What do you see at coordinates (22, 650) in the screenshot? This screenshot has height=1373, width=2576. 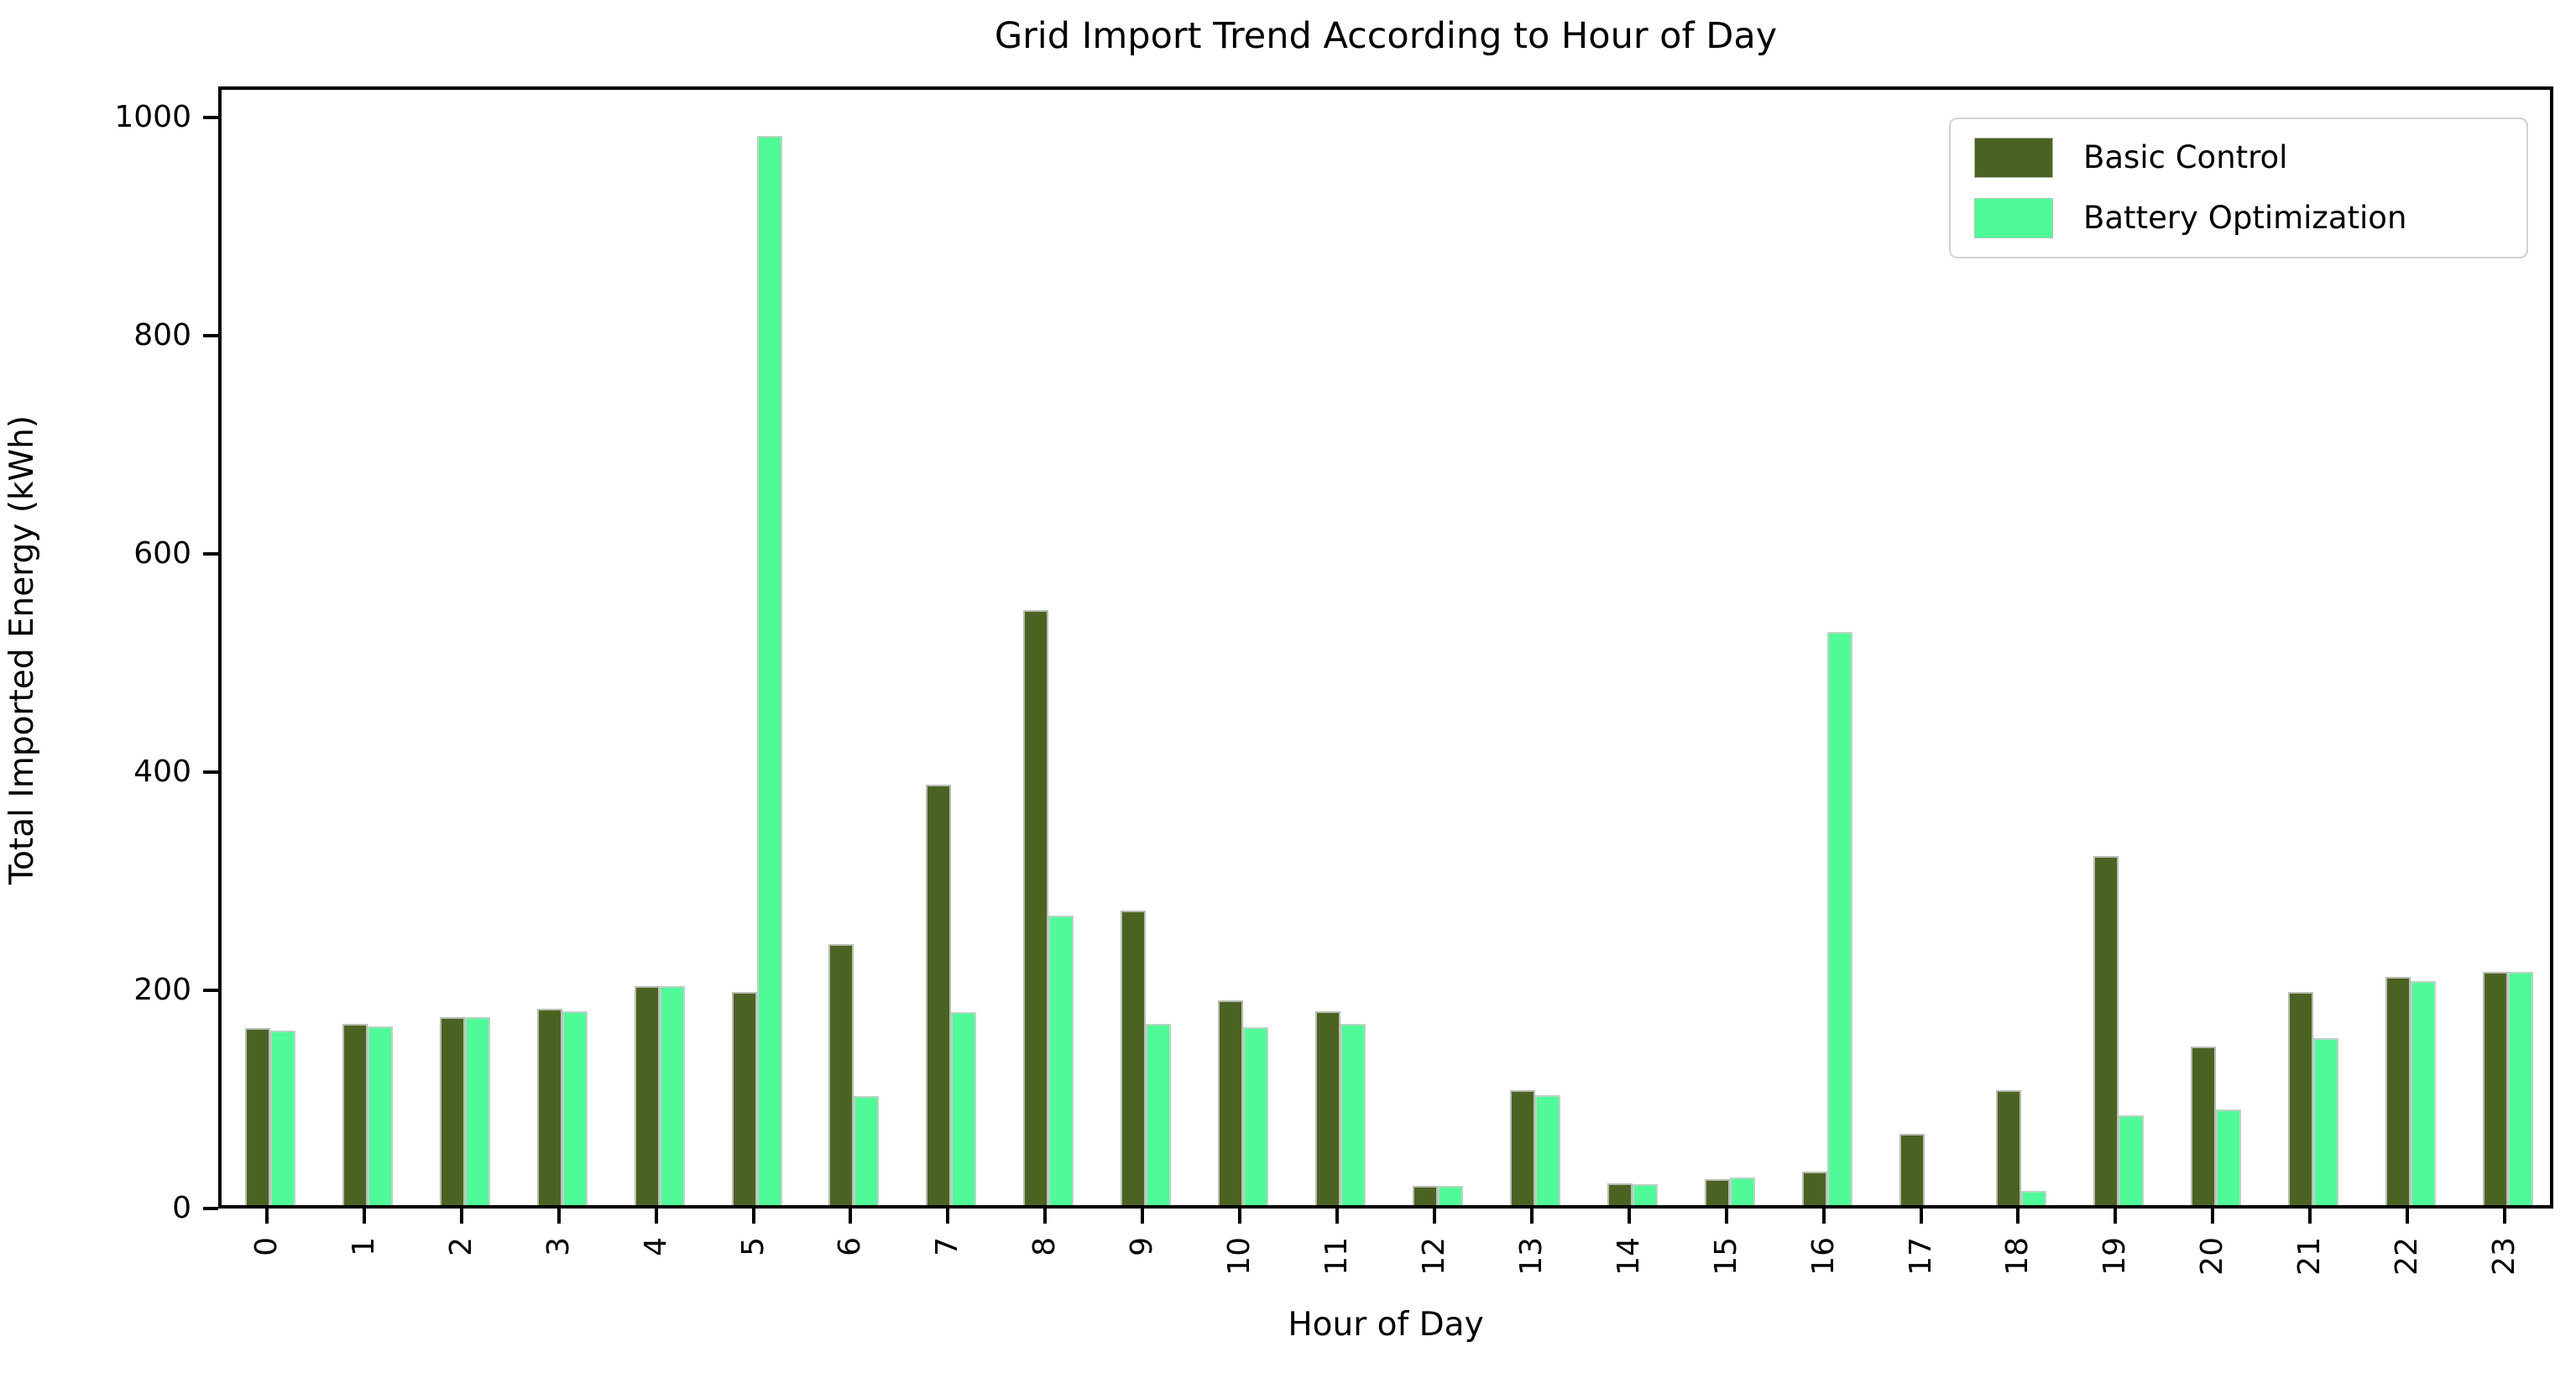 I see `y-axis-label: Total Imported Energy (kWh)` at bounding box center [22, 650].